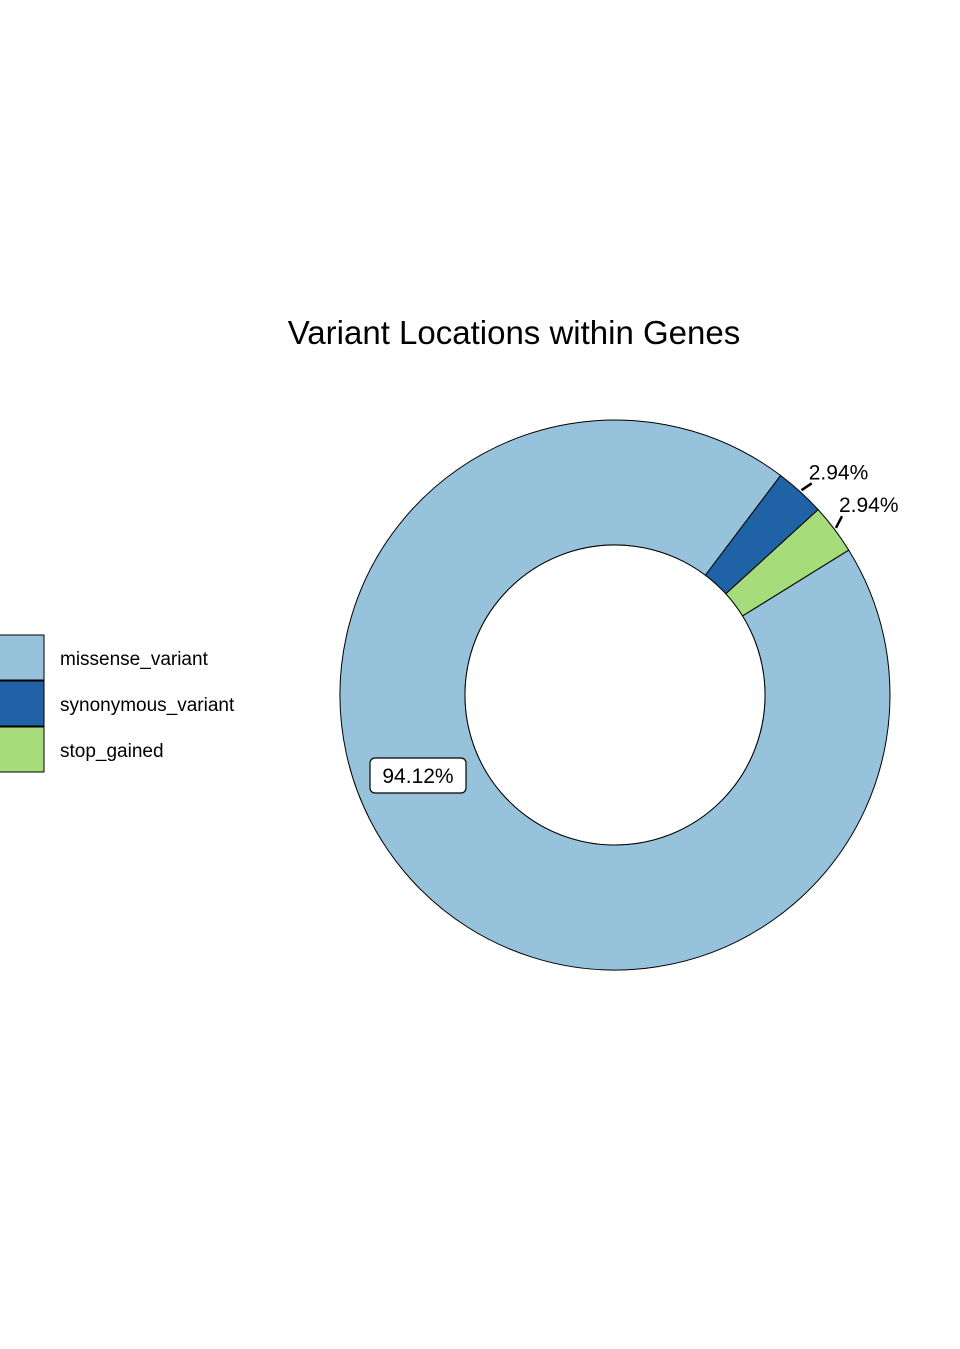 This screenshot has height=1349, width=960. Describe the element at coordinates (22, 703) in the screenshot. I see `legend-swatch-synonymous-variant` at that location.